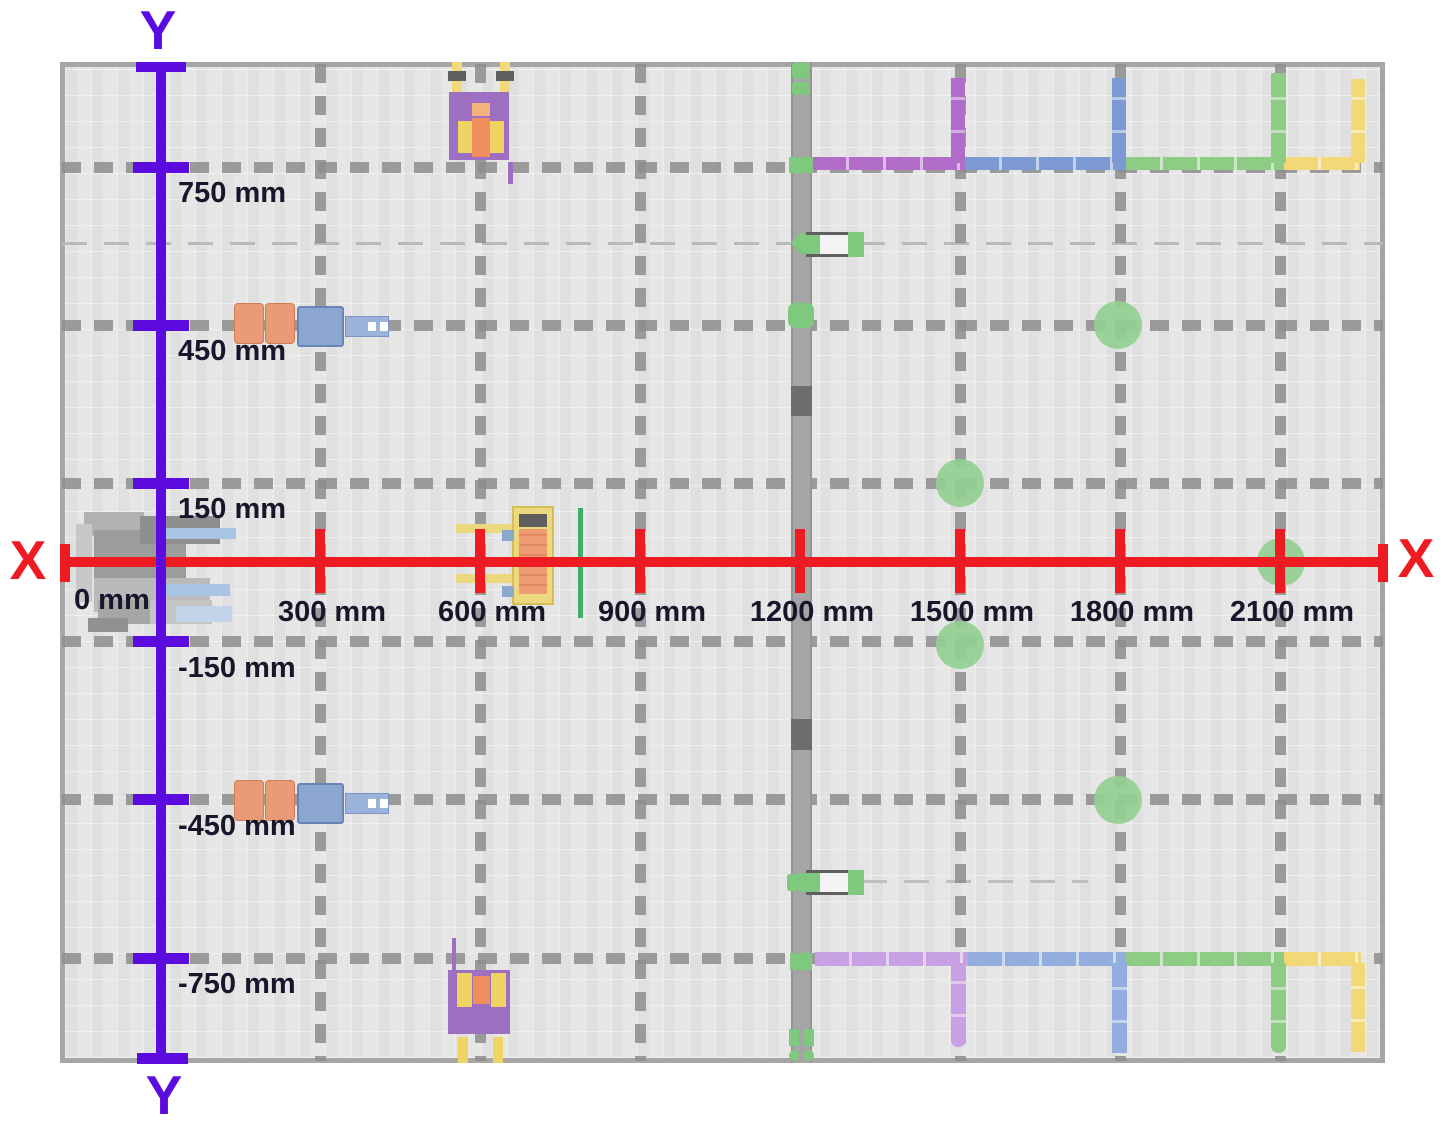 The height and width of the screenshot is (1124, 1448). I want to click on x-axis-letter-right: X, so click(1416, 558).